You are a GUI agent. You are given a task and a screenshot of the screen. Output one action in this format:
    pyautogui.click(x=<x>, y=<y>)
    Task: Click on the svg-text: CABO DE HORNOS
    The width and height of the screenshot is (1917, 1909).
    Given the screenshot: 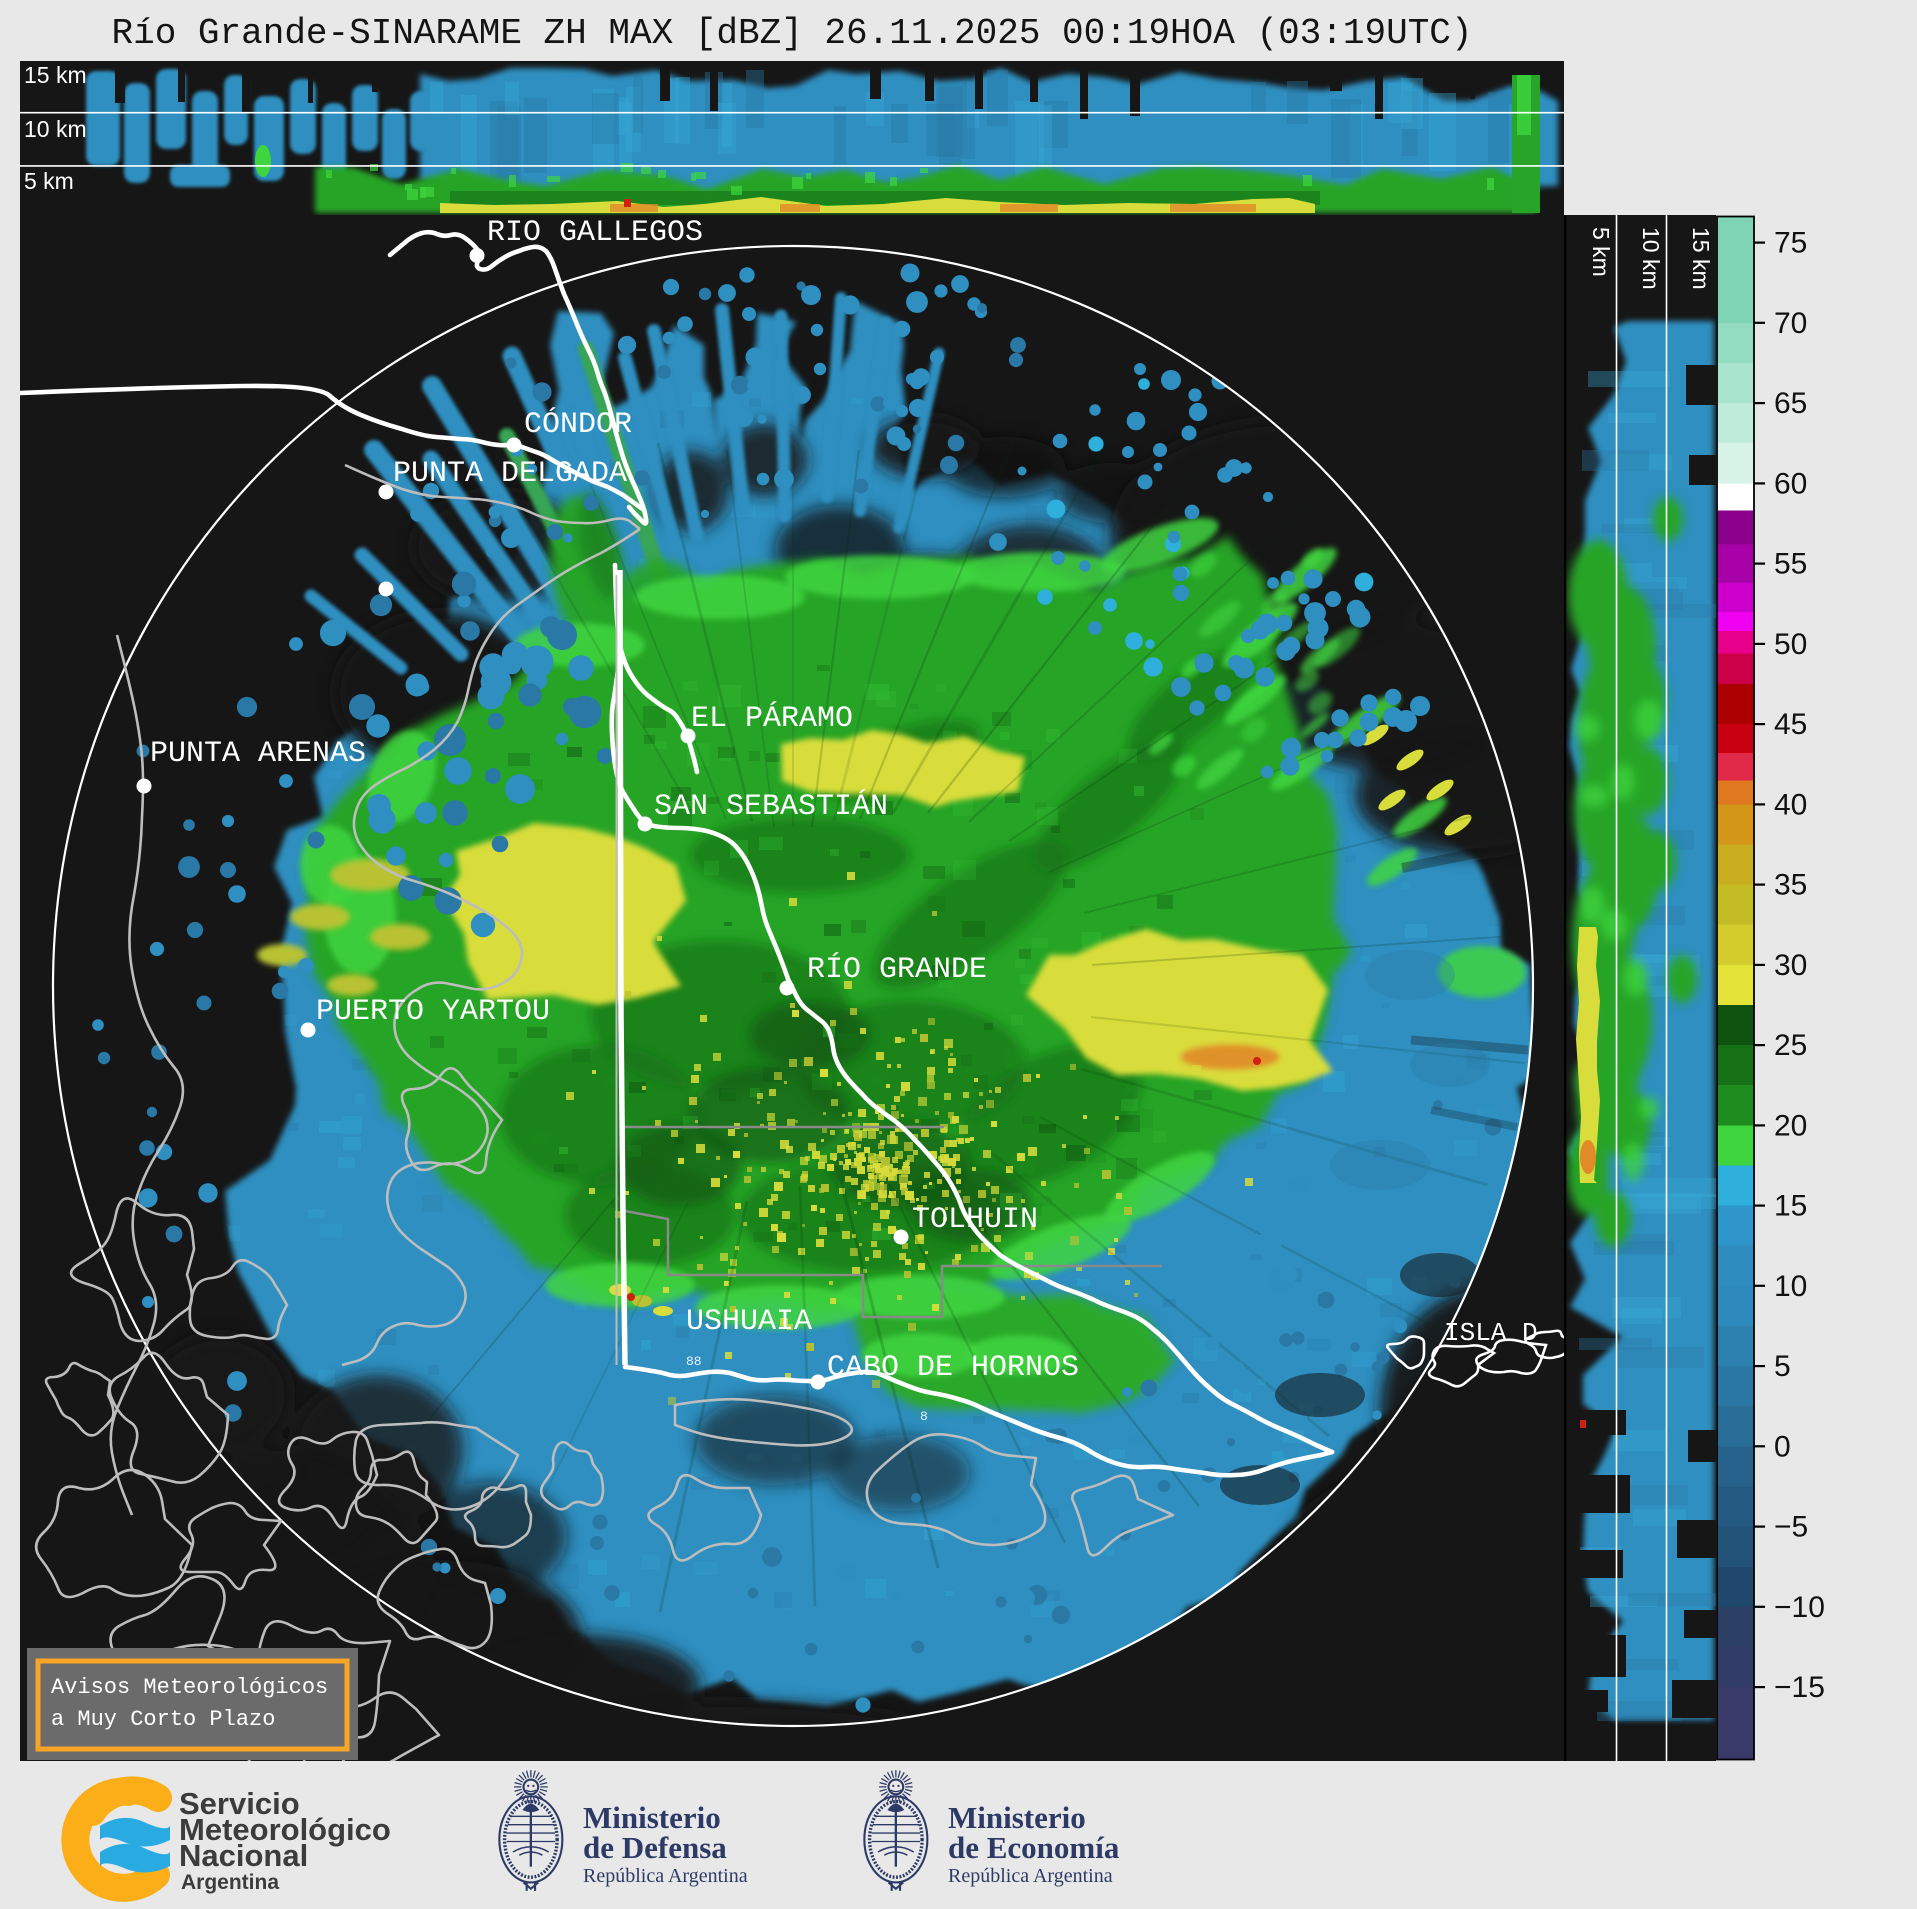 What is the action you would take?
    pyautogui.click(x=953, y=1368)
    